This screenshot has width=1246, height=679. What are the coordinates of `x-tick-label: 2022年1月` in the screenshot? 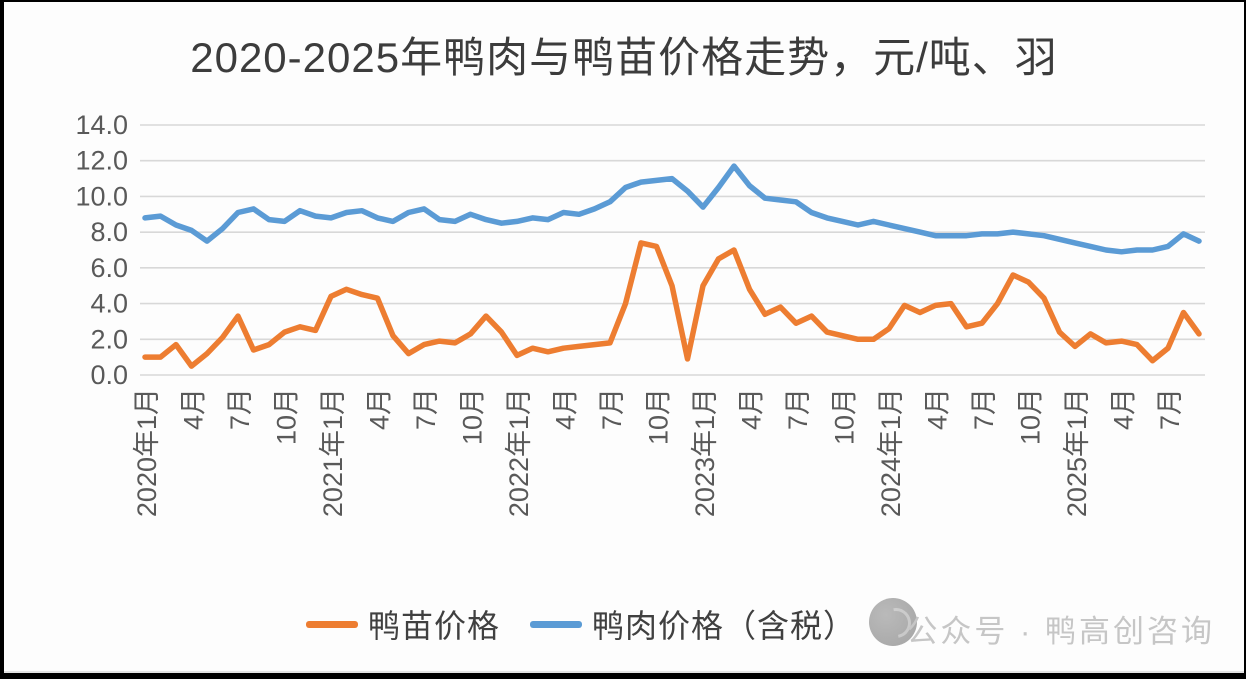 It's located at (519, 452).